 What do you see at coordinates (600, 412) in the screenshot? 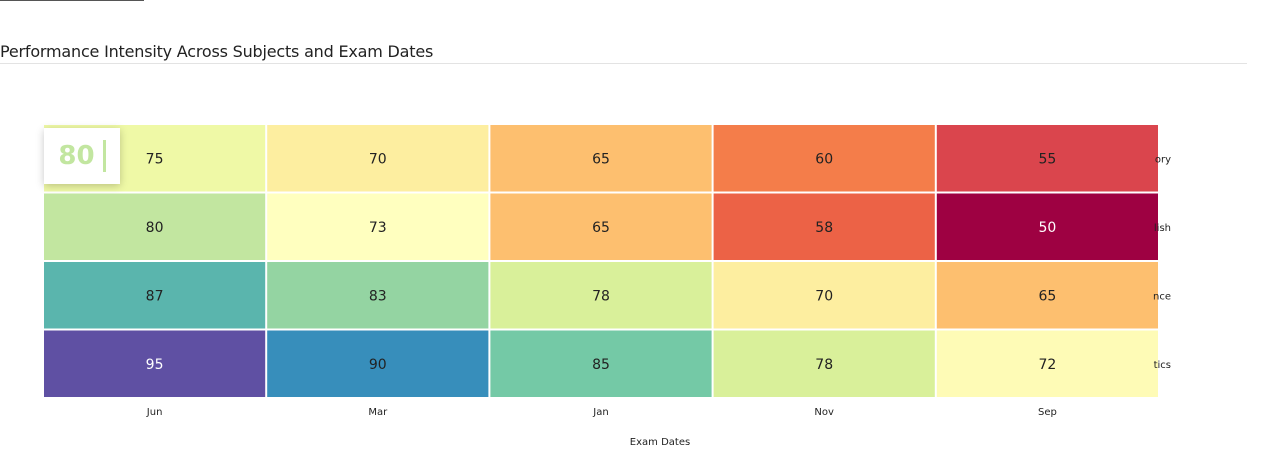
I see `x-tick-label: Jan` at bounding box center [600, 412].